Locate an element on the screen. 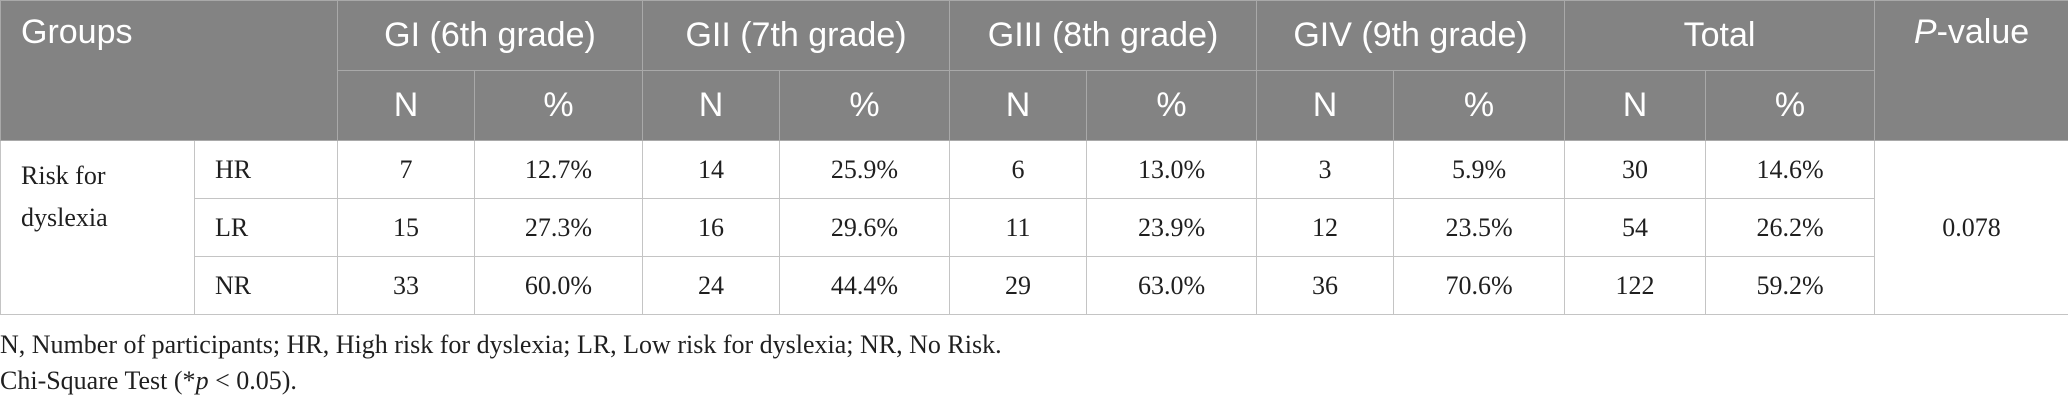  header-total: Total is located at coordinates (1720, 35).